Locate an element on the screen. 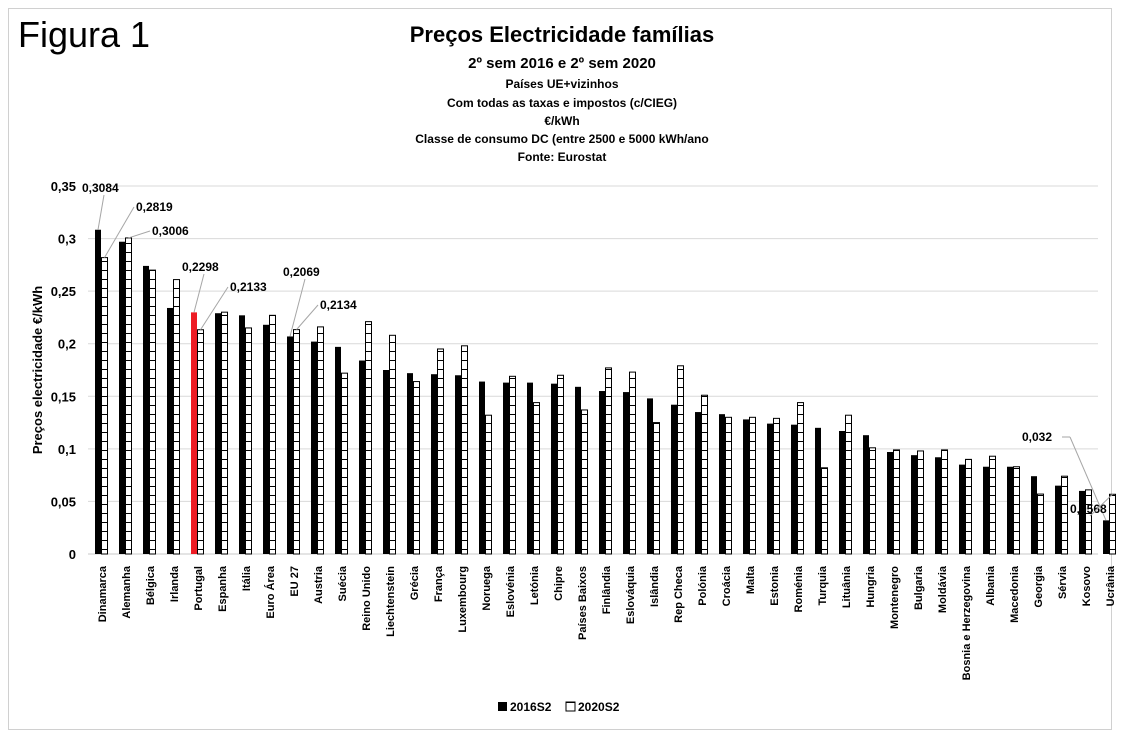 Image resolution: width=1124 pixels, height=740 pixels. x-tick-label: EU 27 is located at coordinates (295, 581).